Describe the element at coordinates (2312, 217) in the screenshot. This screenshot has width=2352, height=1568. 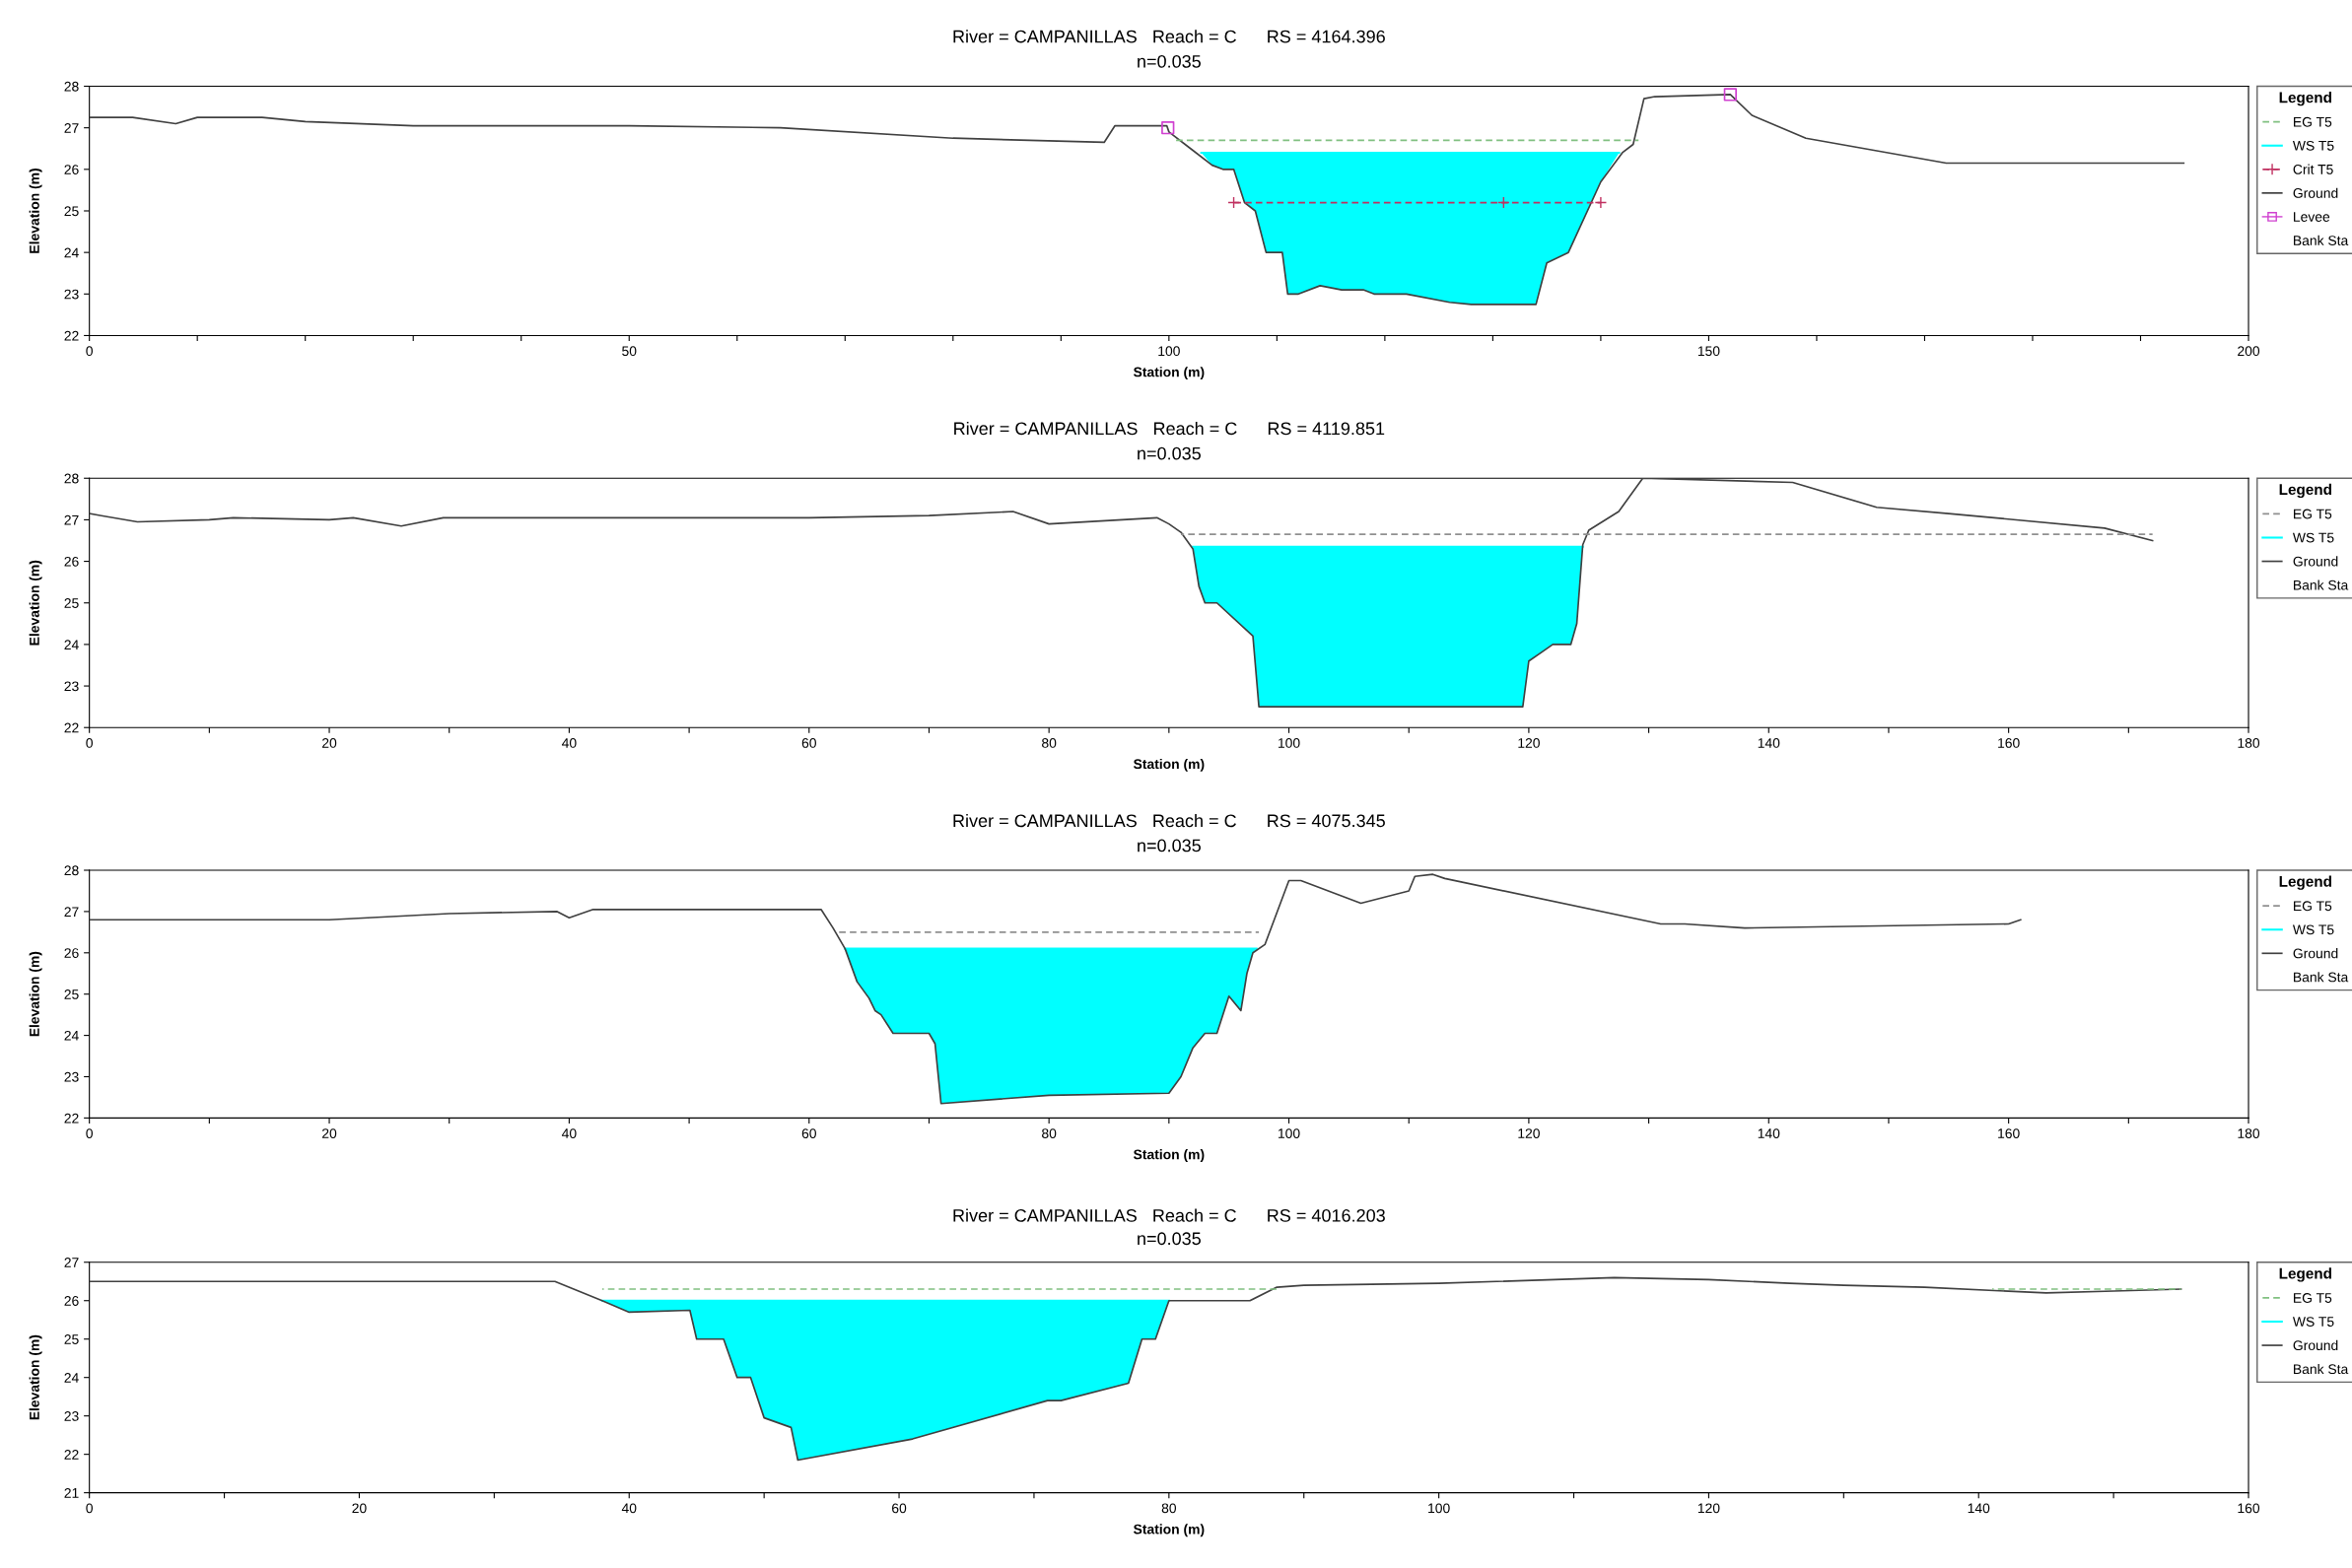
I see `legend-label: Levee` at that location.